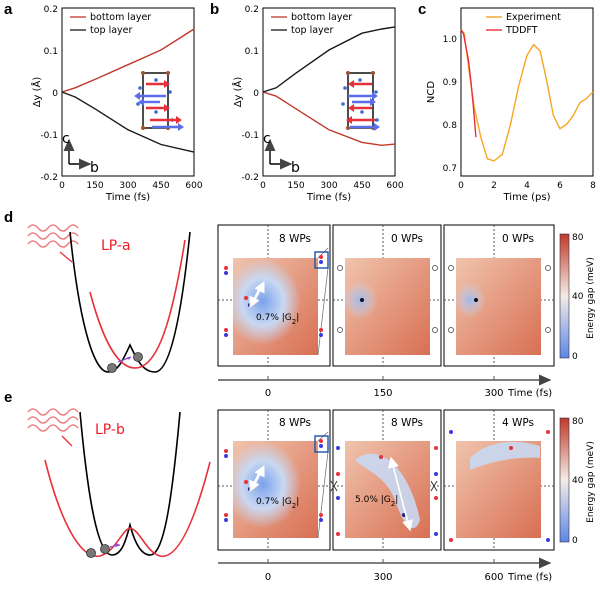 The width and height of the screenshot is (600, 589). I want to click on cbar-label-d: Energy gap (meV), so click(591, 298).